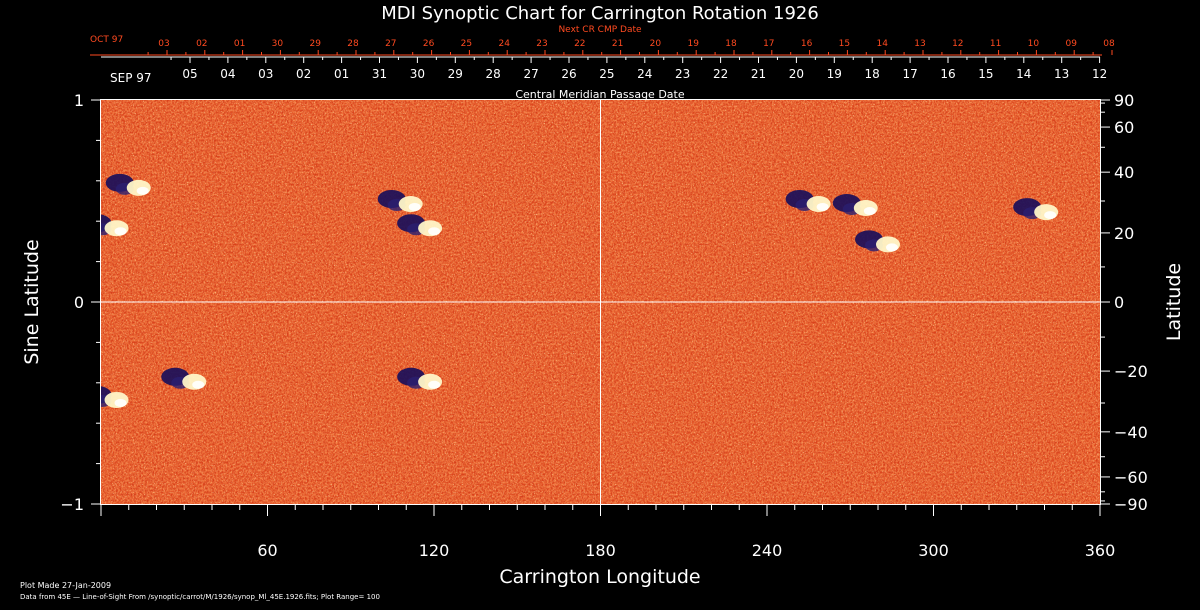 The width and height of the screenshot is (1200, 610). What do you see at coordinates (731, 44) in the screenshot?
I see `next-cr-date: 18` at bounding box center [731, 44].